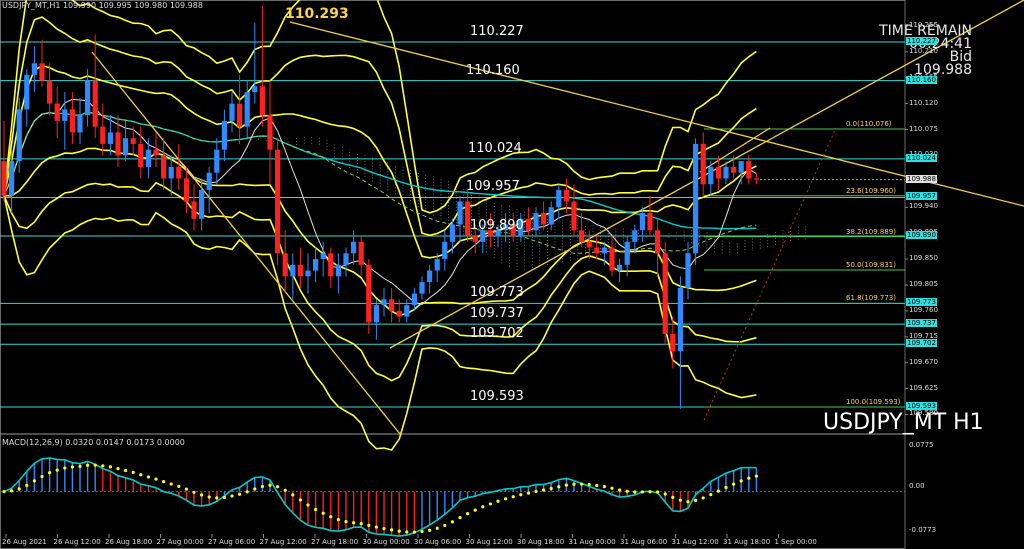 The height and width of the screenshot is (549, 1024). What do you see at coordinates (921, 41) in the screenshot?
I see `price-tag: 110.227` at bounding box center [921, 41].